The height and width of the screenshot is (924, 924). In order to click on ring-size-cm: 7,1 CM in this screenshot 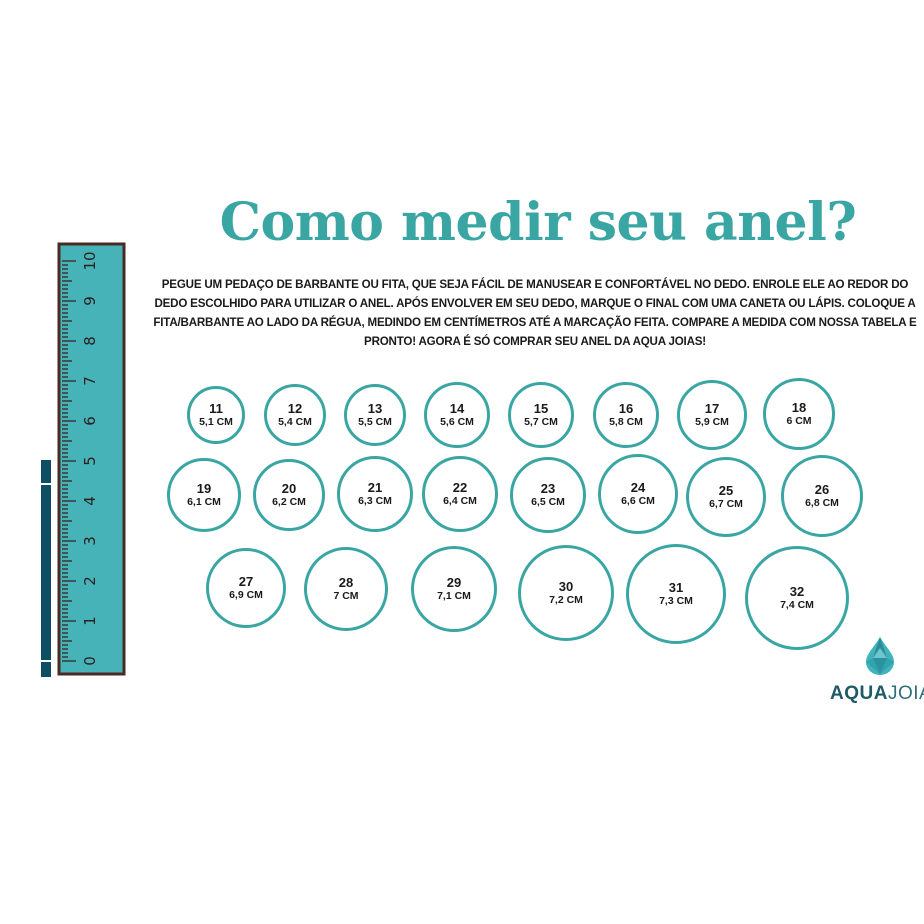, I will do `click(454, 596)`.